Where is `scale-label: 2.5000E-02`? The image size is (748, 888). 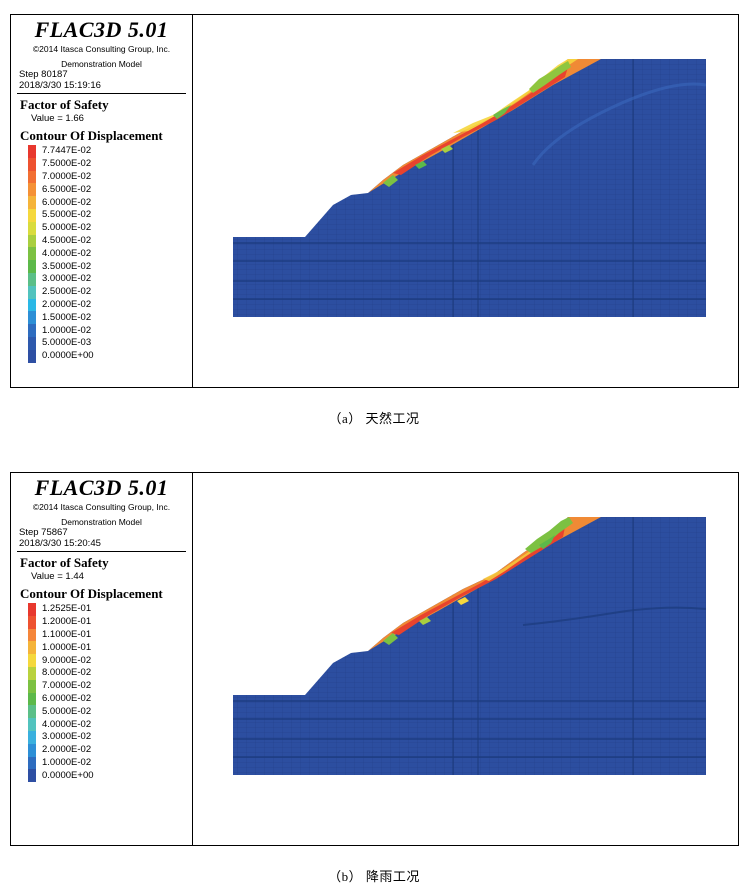 scale-label: 2.5000E-02 is located at coordinates (67, 292).